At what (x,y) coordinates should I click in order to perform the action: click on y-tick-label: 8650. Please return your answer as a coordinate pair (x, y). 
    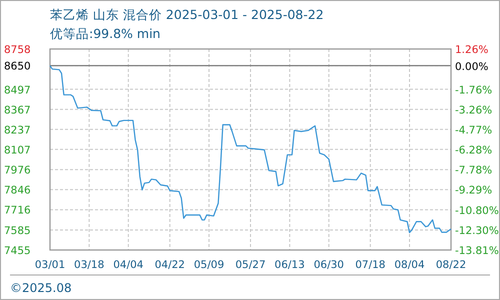
    Looking at the image, I should click on (17, 66).